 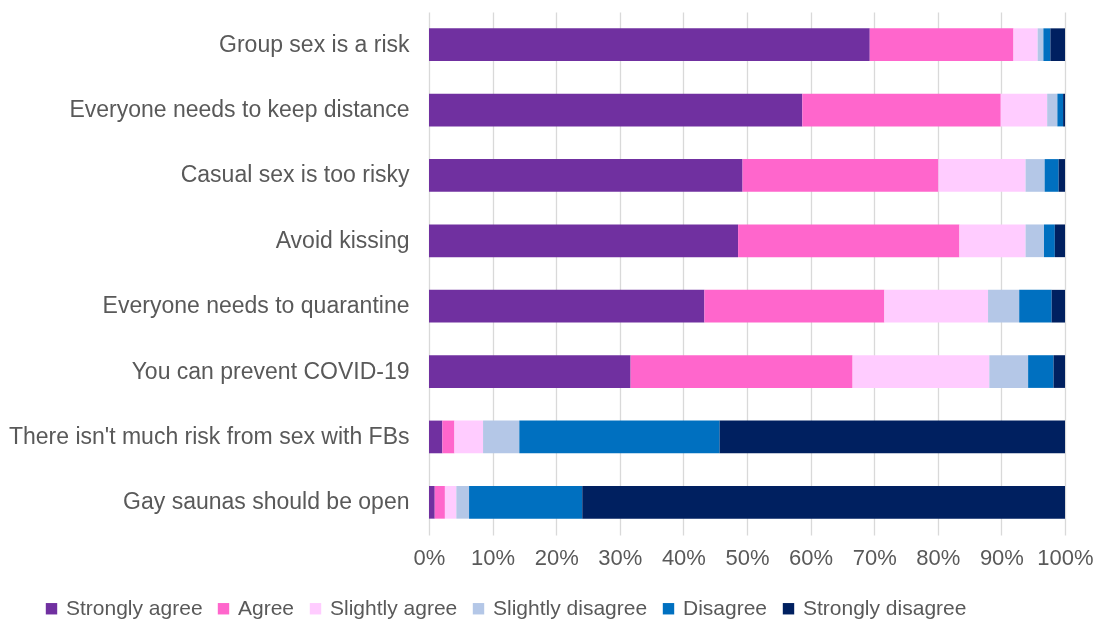 I want to click on x-tick-label: 100%, so click(x=1065, y=557).